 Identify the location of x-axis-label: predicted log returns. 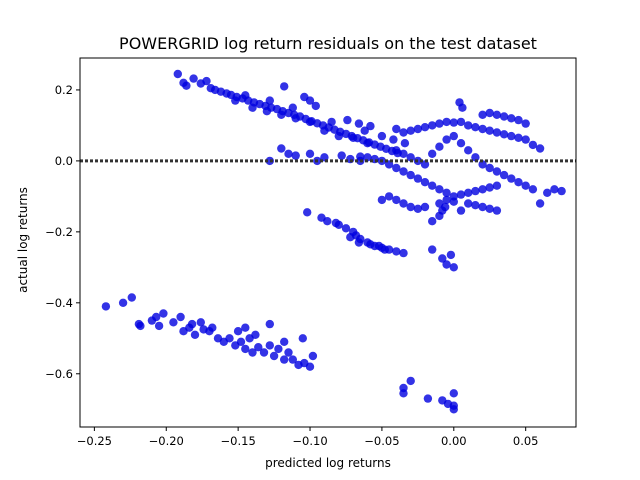
(328, 463).